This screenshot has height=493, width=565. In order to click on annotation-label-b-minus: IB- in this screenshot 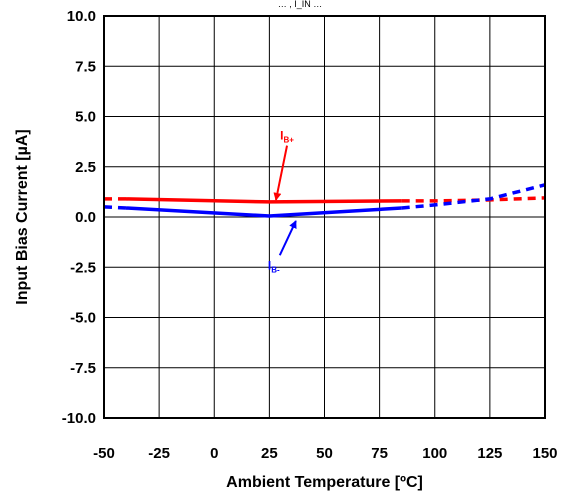, I will do `click(274, 266)`.